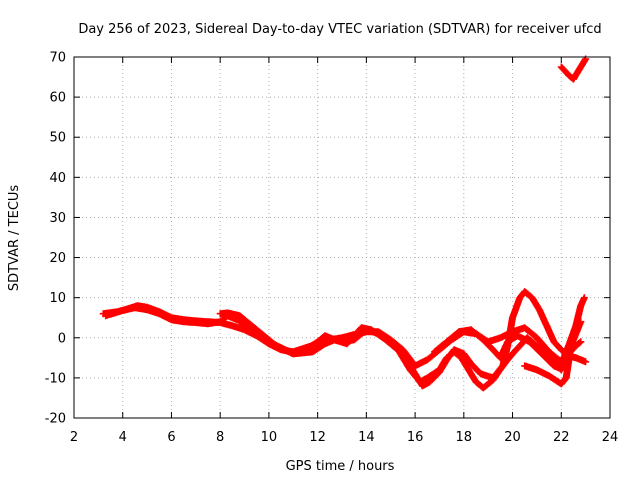 This screenshot has height=480, width=640. What do you see at coordinates (57, 138) in the screenshot?
I see `y-tick-label: 50` at bounding box center [57, 138].